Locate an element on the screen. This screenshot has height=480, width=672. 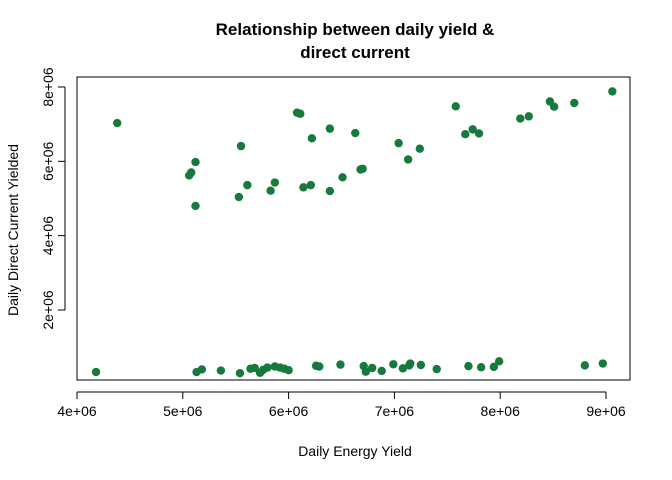
y-tick-label: 4e+06 is located at coordinates (48, 236).